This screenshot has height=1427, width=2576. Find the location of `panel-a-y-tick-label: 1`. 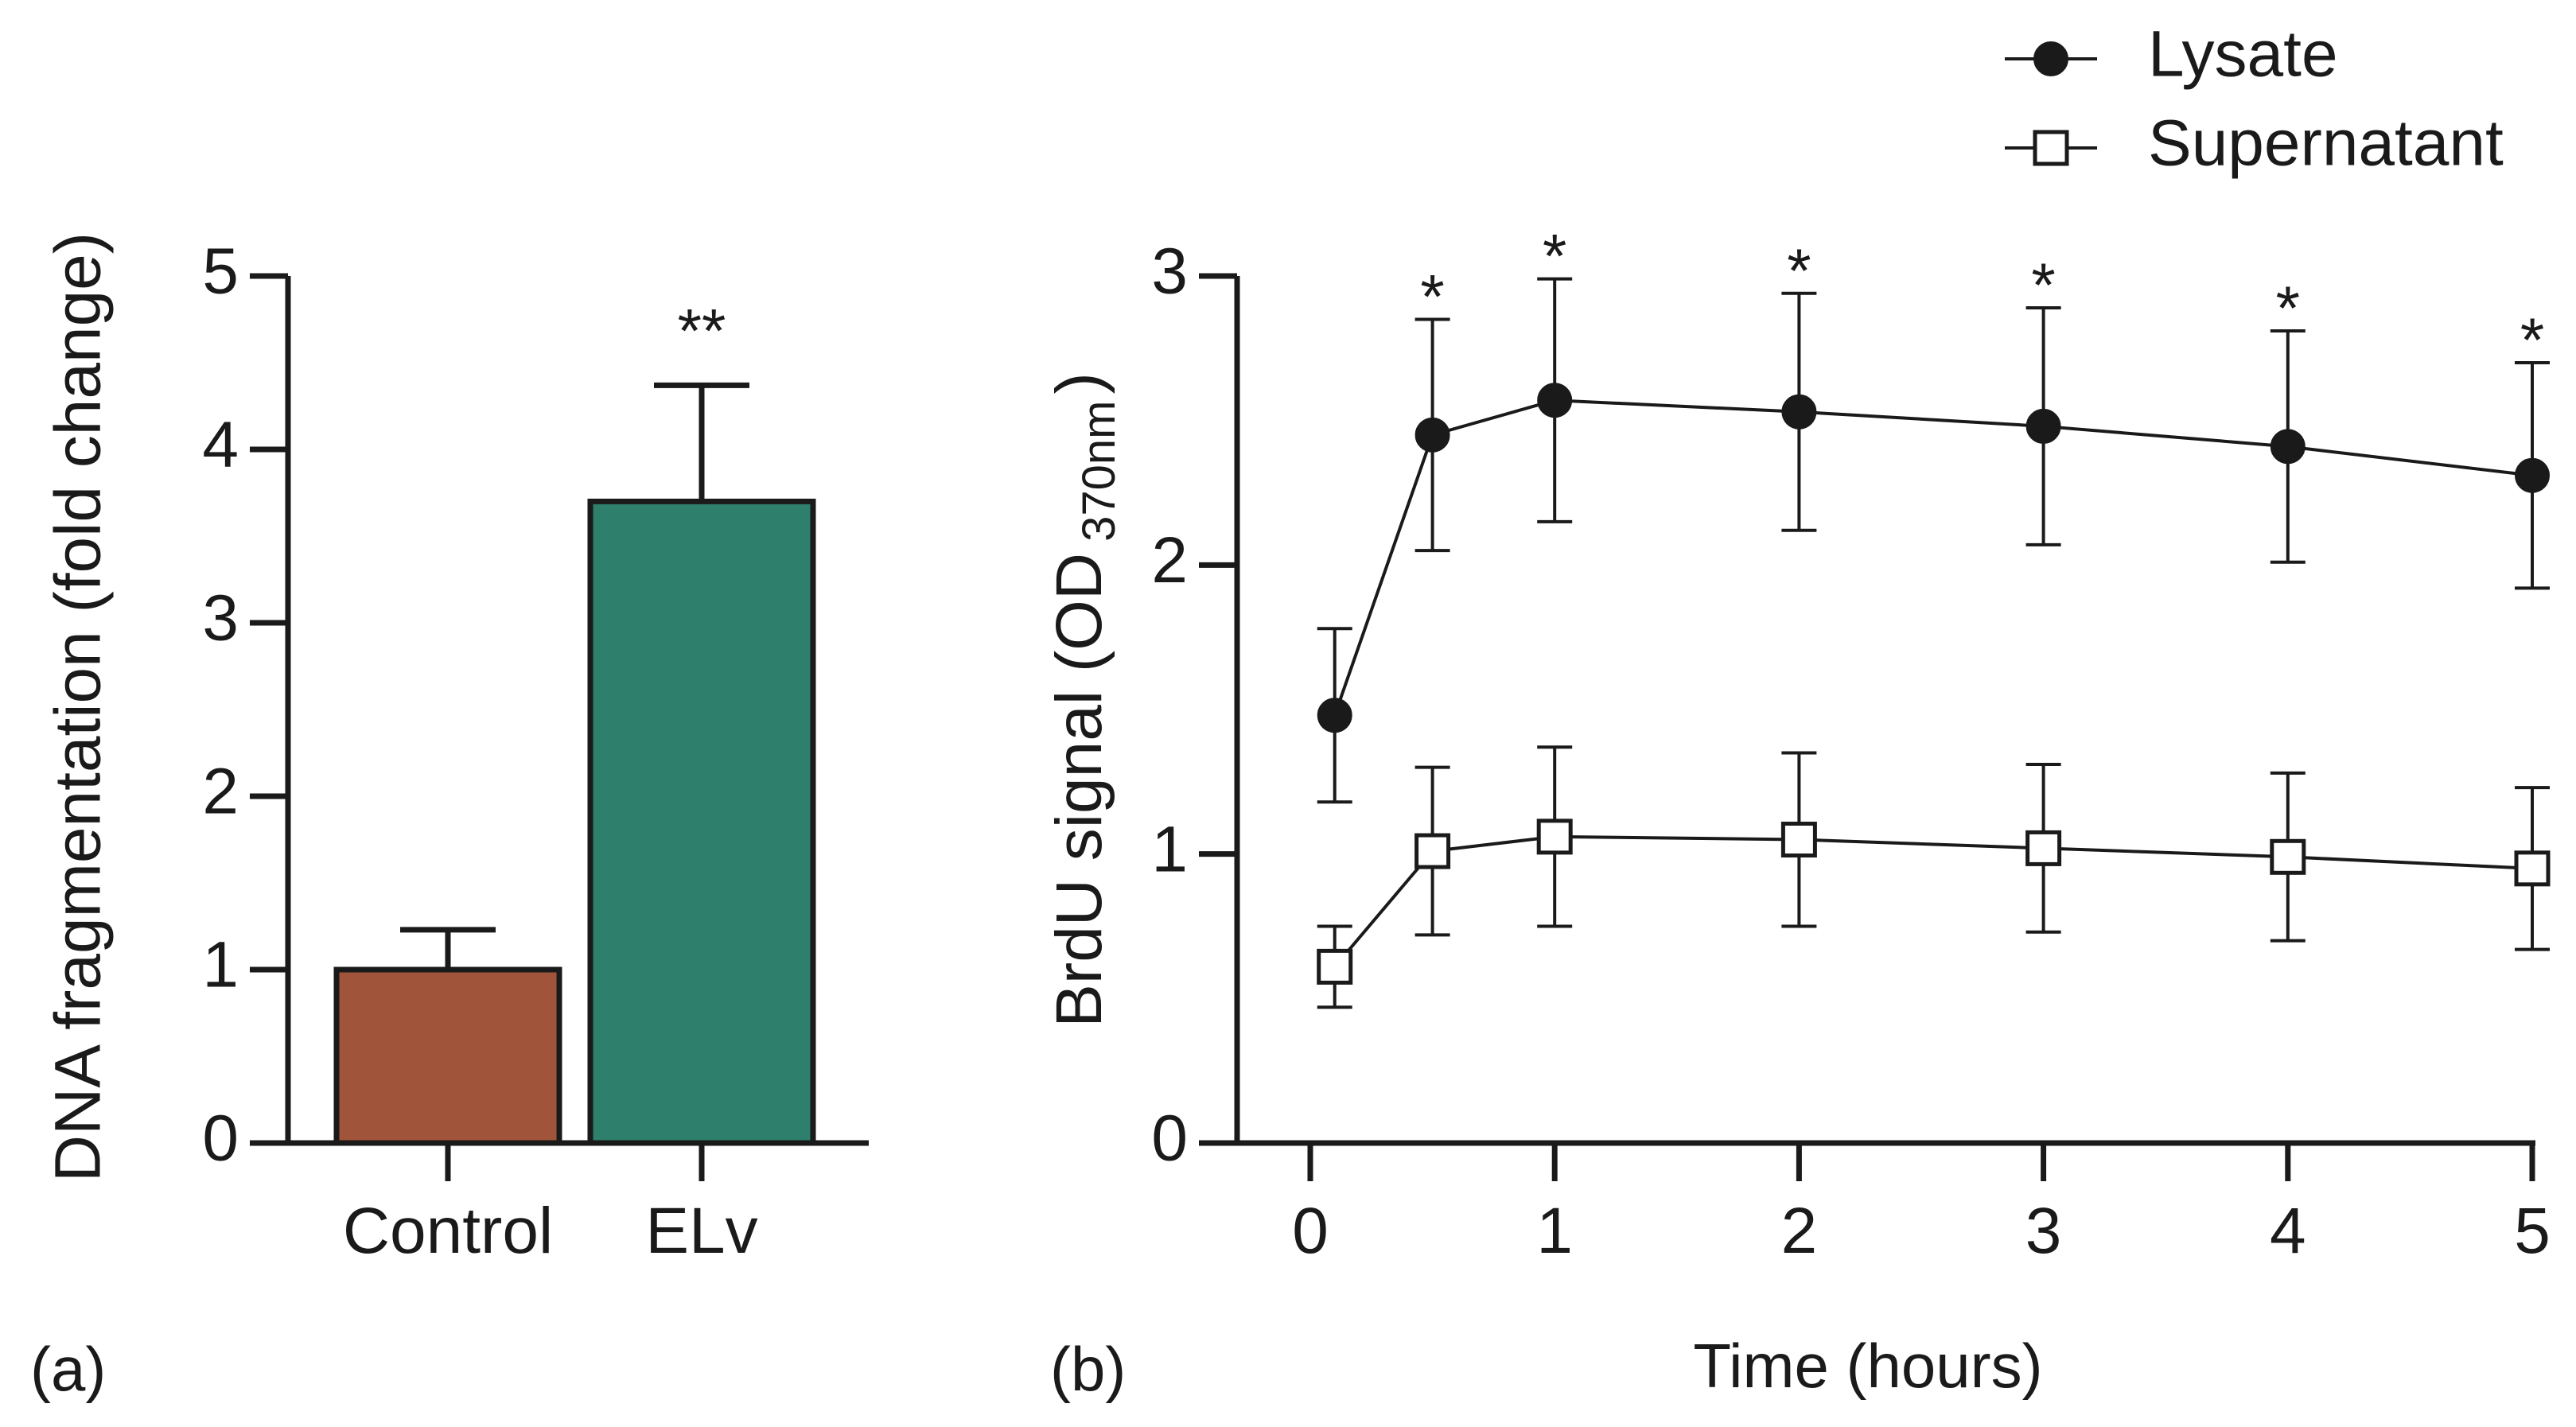

panel-a-y-tick-label: 1 is located at coordinates (221, 965).